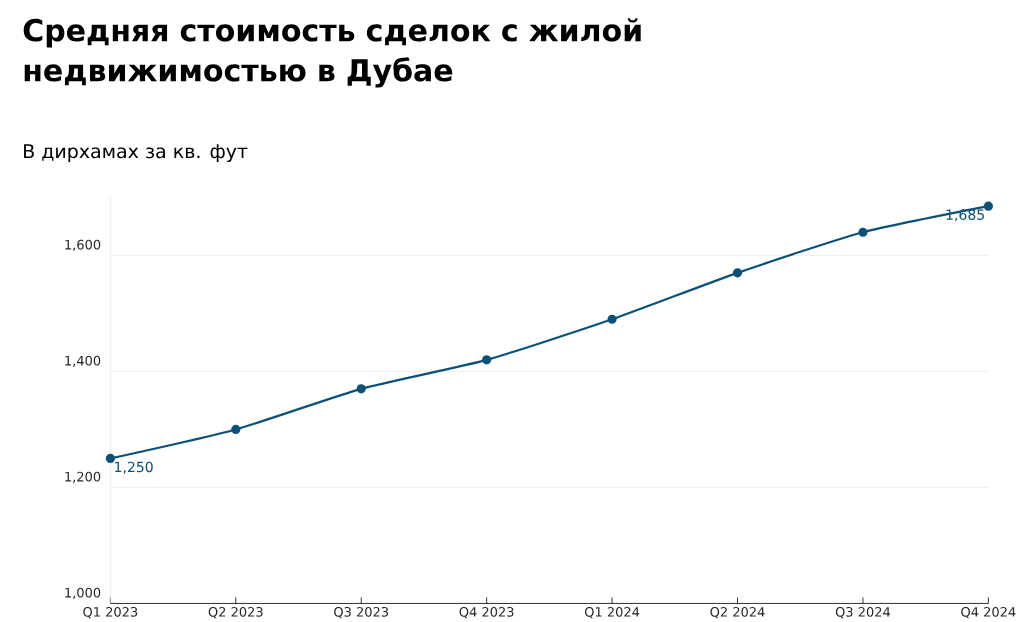  What do you see at coordinates (110, 612) in the screenshot?
I see `x-tick-label: Q1 2023` at bounding box center [110, 612].